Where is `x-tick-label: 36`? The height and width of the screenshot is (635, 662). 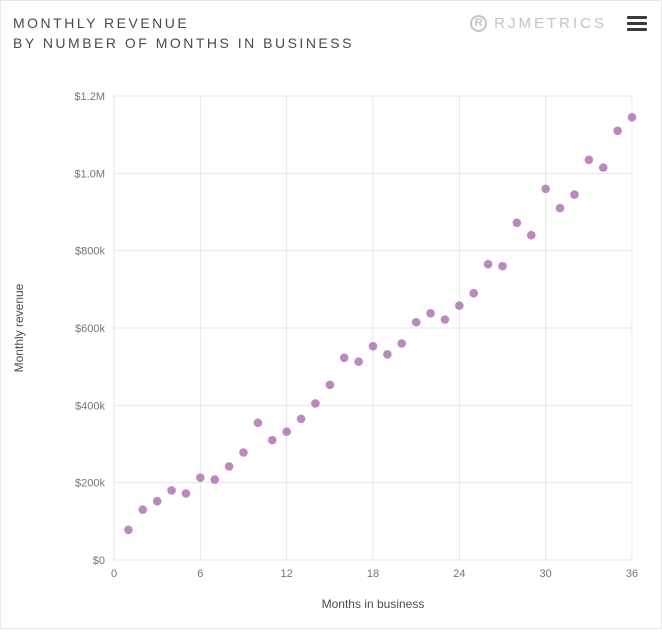
x-tick-label: 36 is located at coordinates (632, 574).